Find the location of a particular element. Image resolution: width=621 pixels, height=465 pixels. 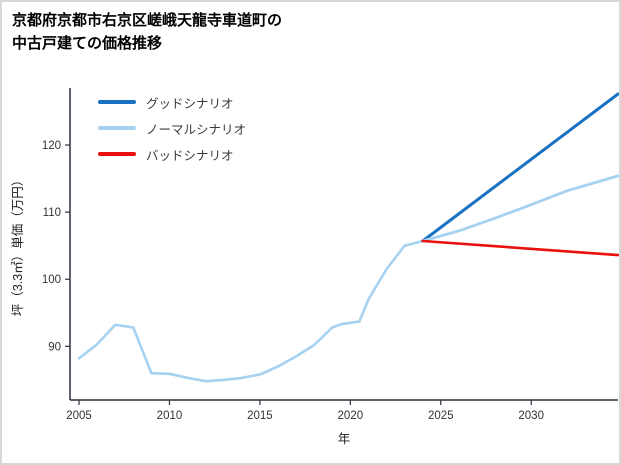

x-tick-label: 2010 is located at coordinates (170, 416).